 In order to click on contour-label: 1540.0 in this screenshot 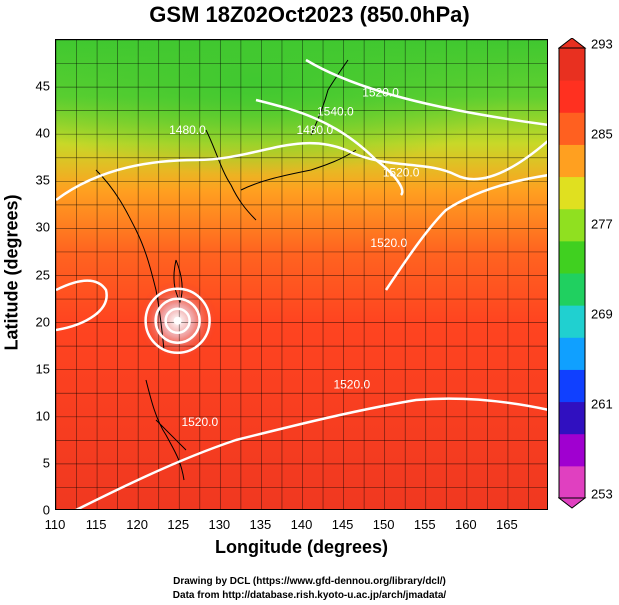, I will do `click(335, 111)`.